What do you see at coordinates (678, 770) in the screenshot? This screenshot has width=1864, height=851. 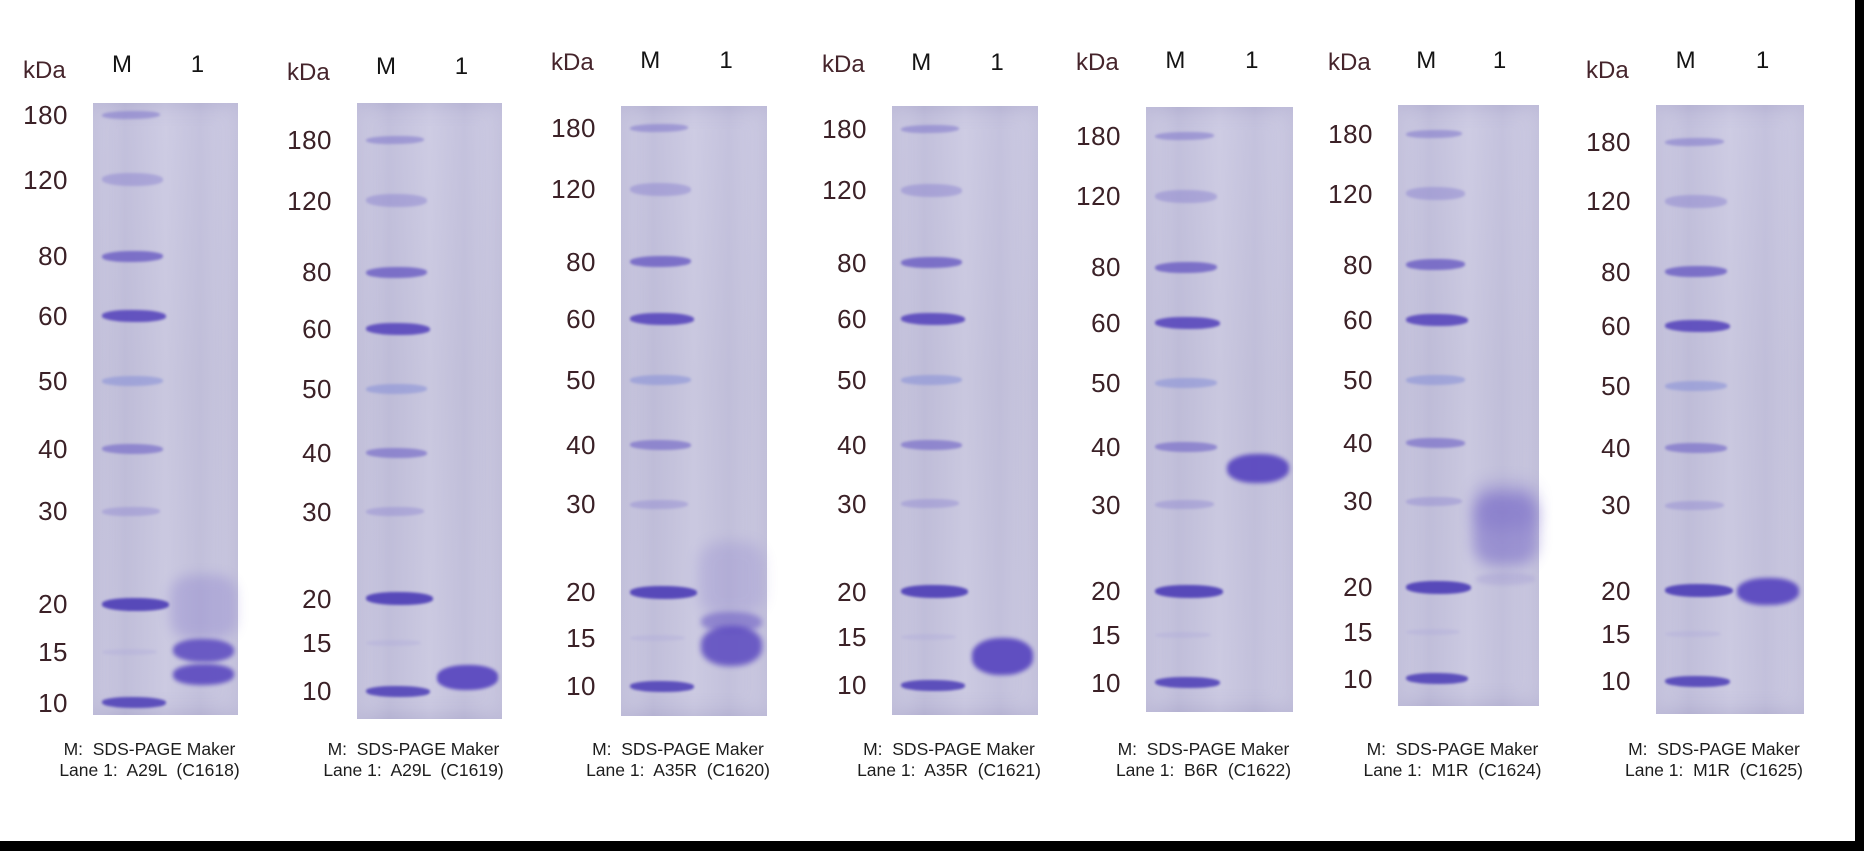 I see `caption-lane1-line: Lane 1: A35R (C1620)` at bounding box center [678, 770].